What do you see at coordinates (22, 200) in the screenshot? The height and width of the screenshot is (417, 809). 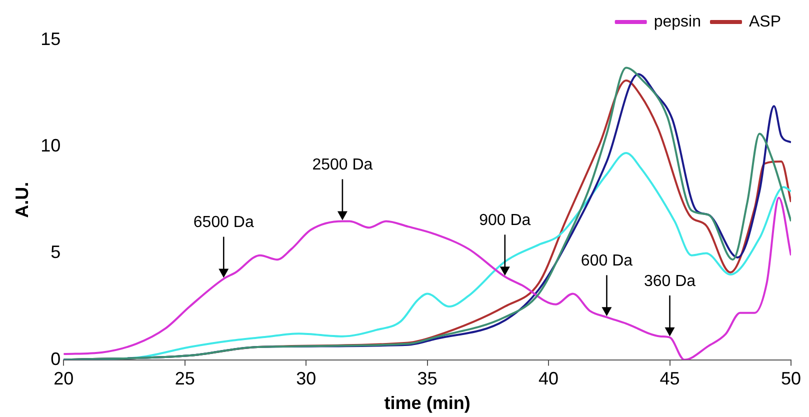 I see `y-axis-title: A.U.` at bounding box center [22, 200].